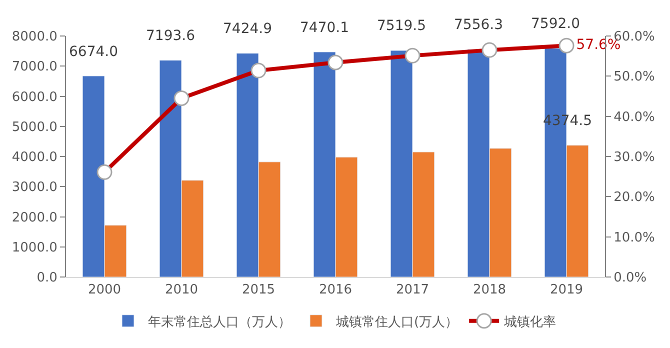  Describe the element at coordinates (35, 97) in the screenshot. I see `y-tick-label: 6000.0` at that location.